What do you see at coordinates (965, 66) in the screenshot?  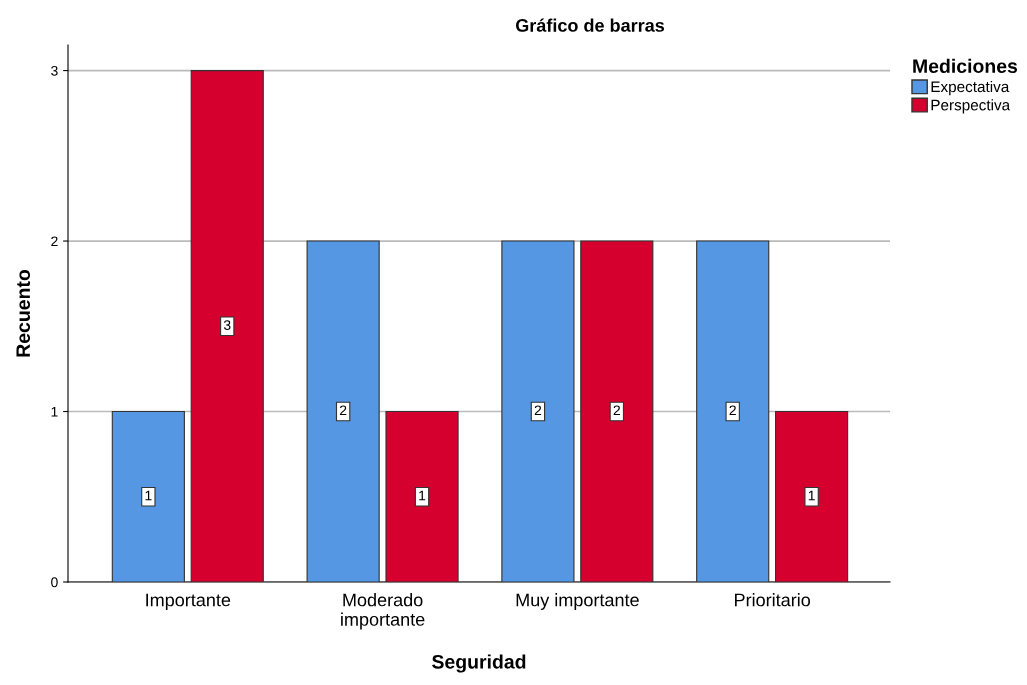 I see `legend-title: Mediciones` at bounding box center [965, 66].